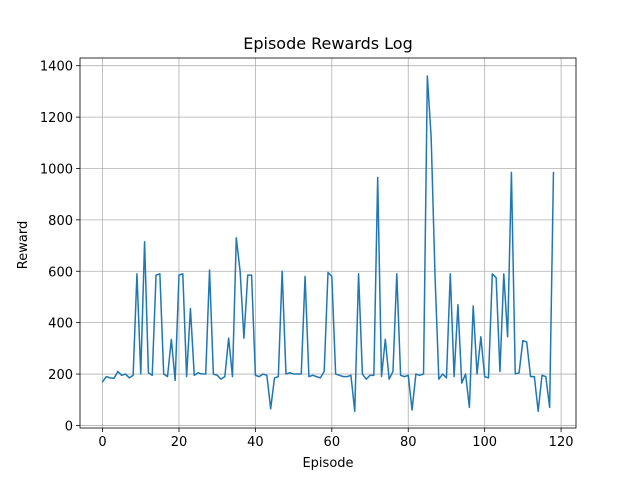  I want to click on x-axis-label: Episode, so click(327, 463).